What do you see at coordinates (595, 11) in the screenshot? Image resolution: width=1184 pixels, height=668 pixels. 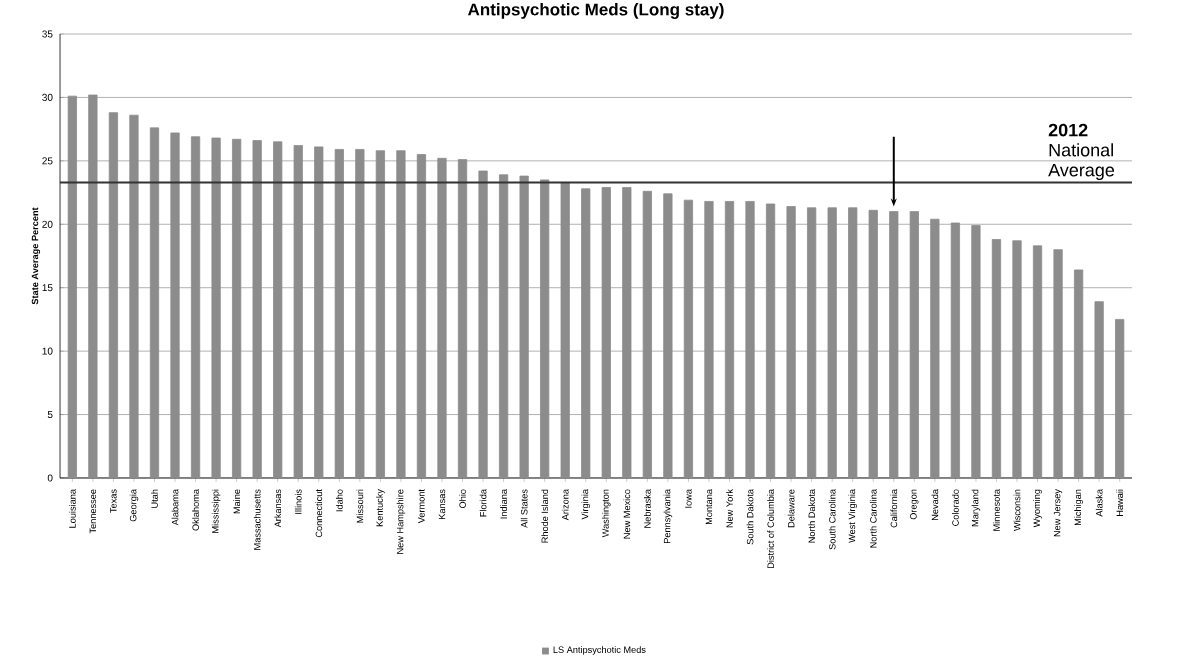 I see `chart-title: Antipsychotic Meds (Long stay)` at bounding box center [595, 11].